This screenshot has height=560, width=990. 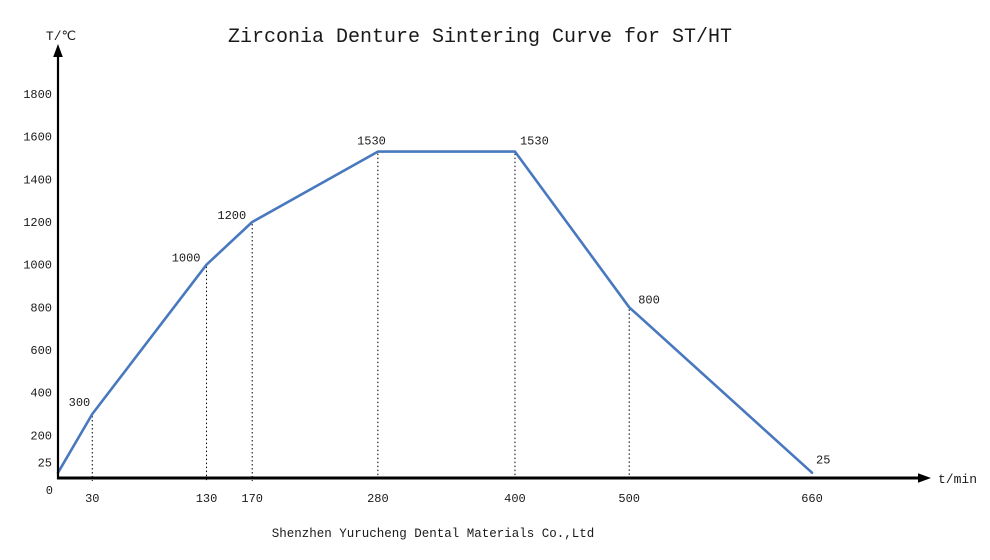 I want to click on point-label: 1000, so click(x=186, y=259).